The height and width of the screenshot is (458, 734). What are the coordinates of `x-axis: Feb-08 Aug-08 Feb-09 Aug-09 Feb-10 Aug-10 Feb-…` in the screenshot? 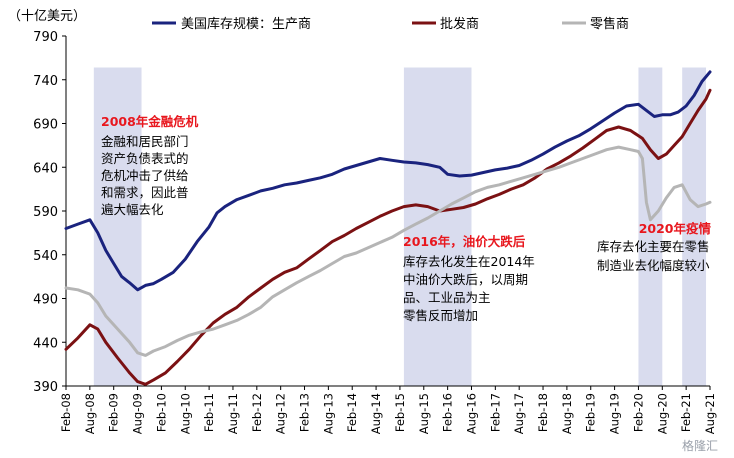 It's located at (388, 409).